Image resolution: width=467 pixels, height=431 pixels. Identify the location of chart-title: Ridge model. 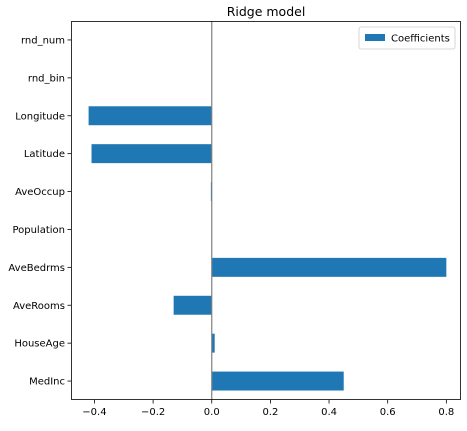
(266, 11).